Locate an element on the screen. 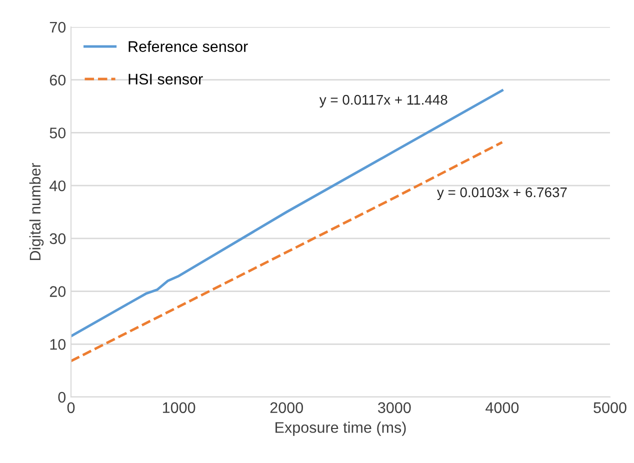 The image size is (634, 463). x-axis-title: Exposure time (ms) is located at coordinates (341, 429).